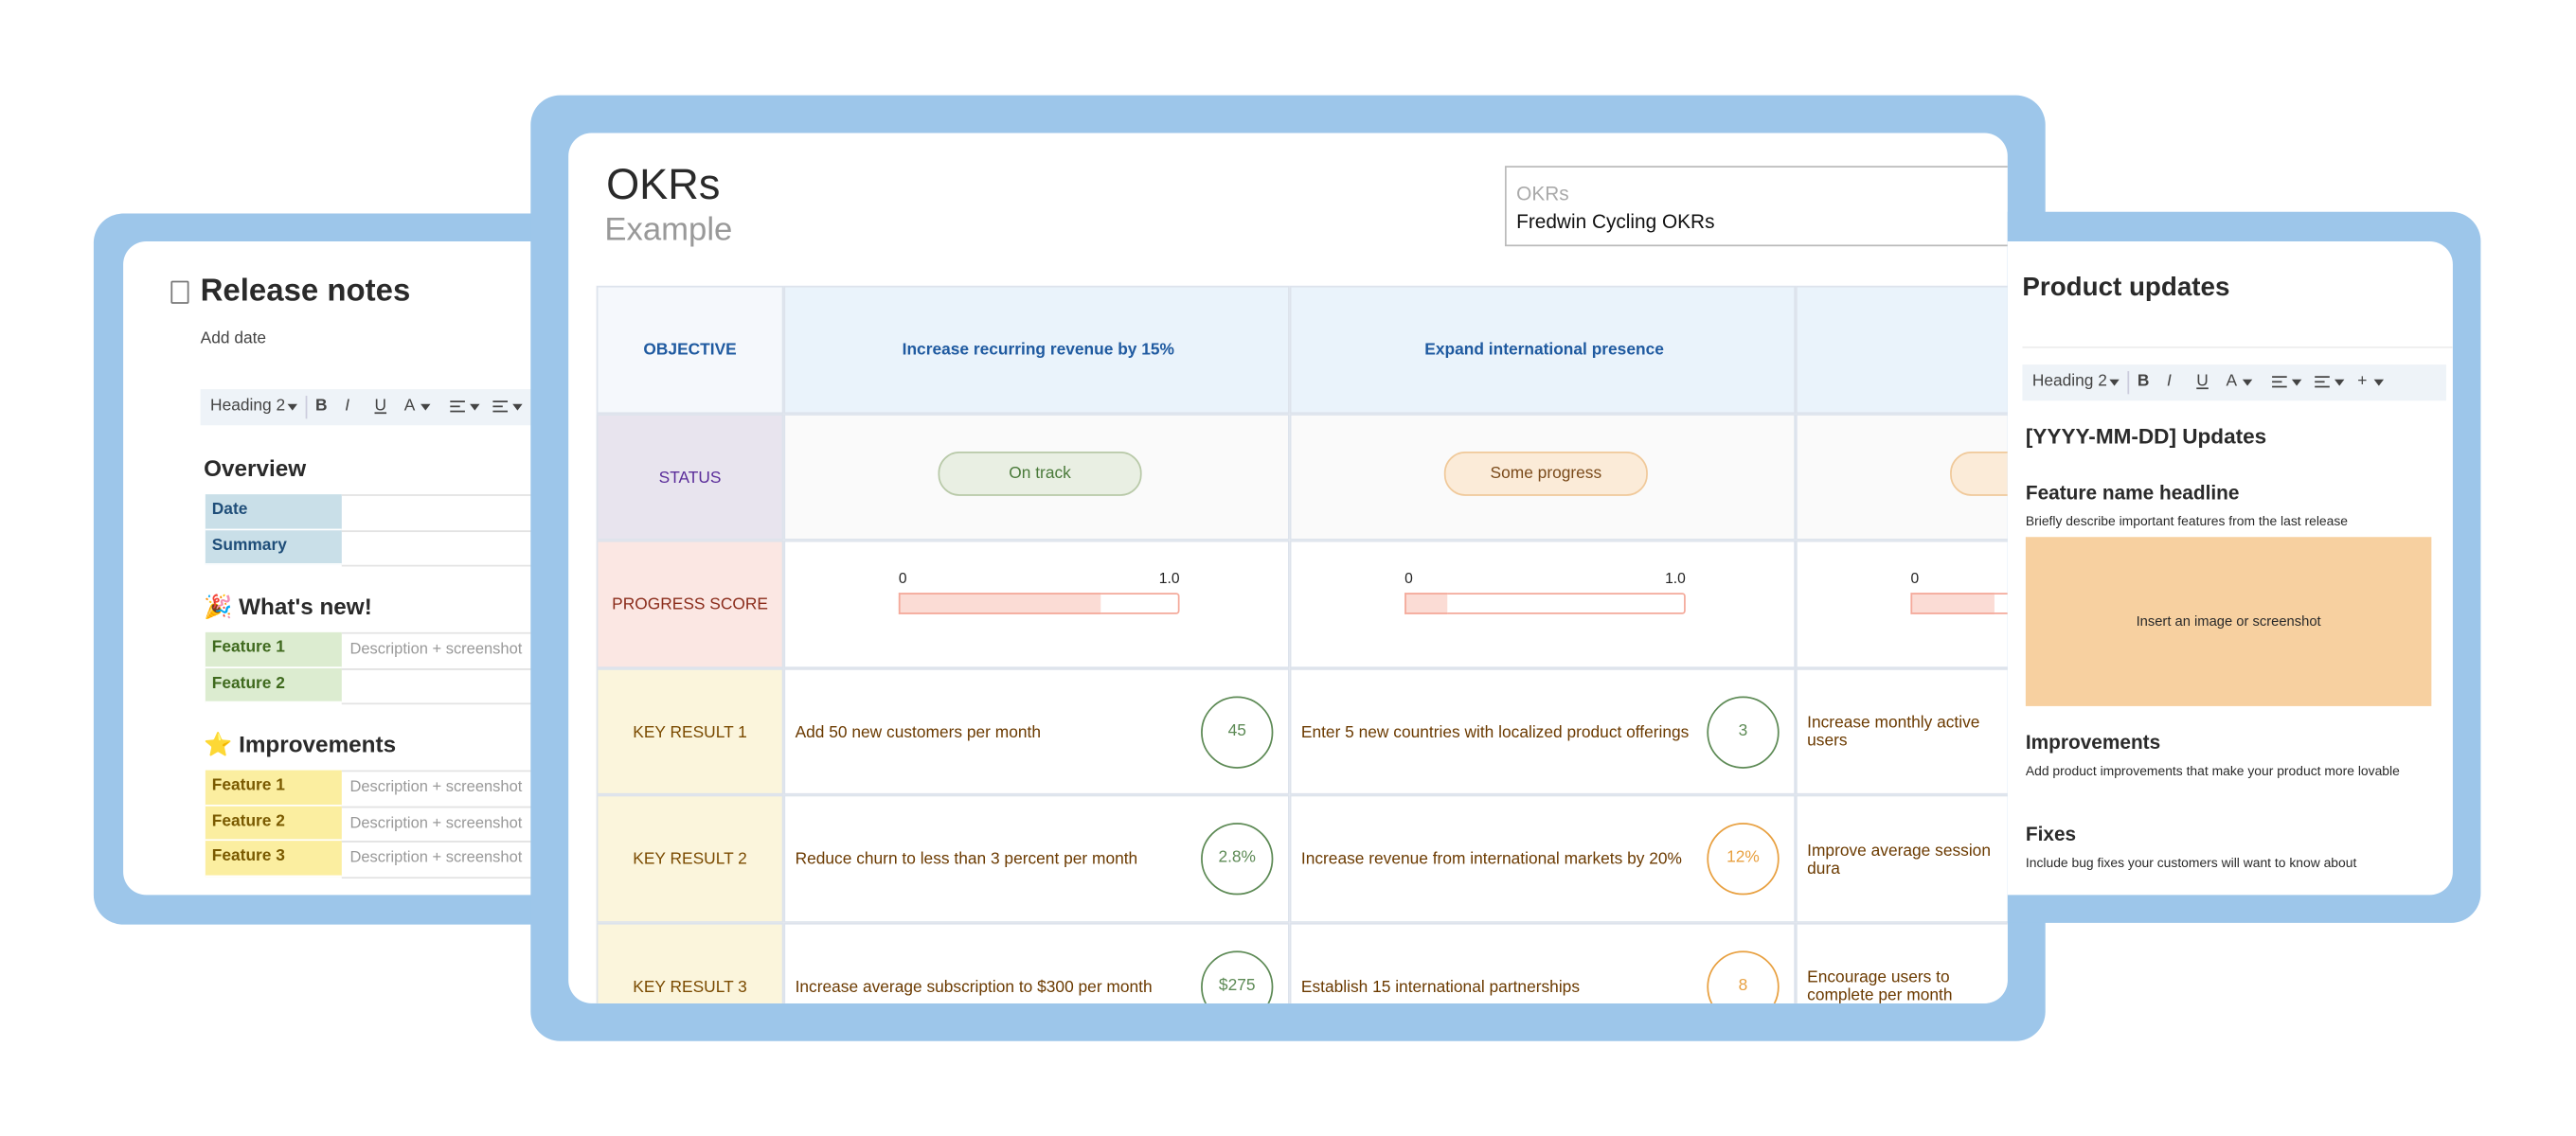 This screenshot has width=2576, height=1136. What do you see at coordinates (2126, 288) in the screenshot?
I see `title: Product updates` at bounding box center [2126, 288].